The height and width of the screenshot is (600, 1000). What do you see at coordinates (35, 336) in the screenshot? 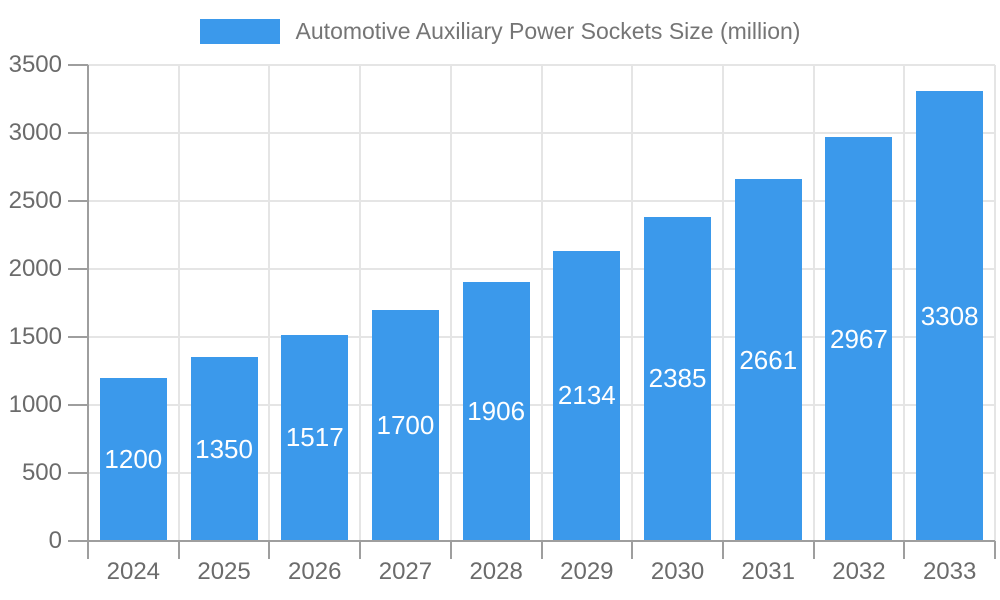
I see `y-tick-label: 1500` at bounding box center [35, 336].